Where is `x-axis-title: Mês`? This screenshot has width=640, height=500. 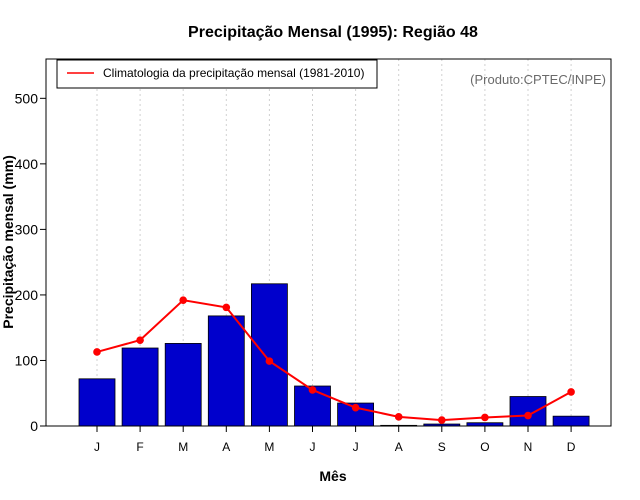 x-axis-title: Mês is located at coordinates (332, 476).